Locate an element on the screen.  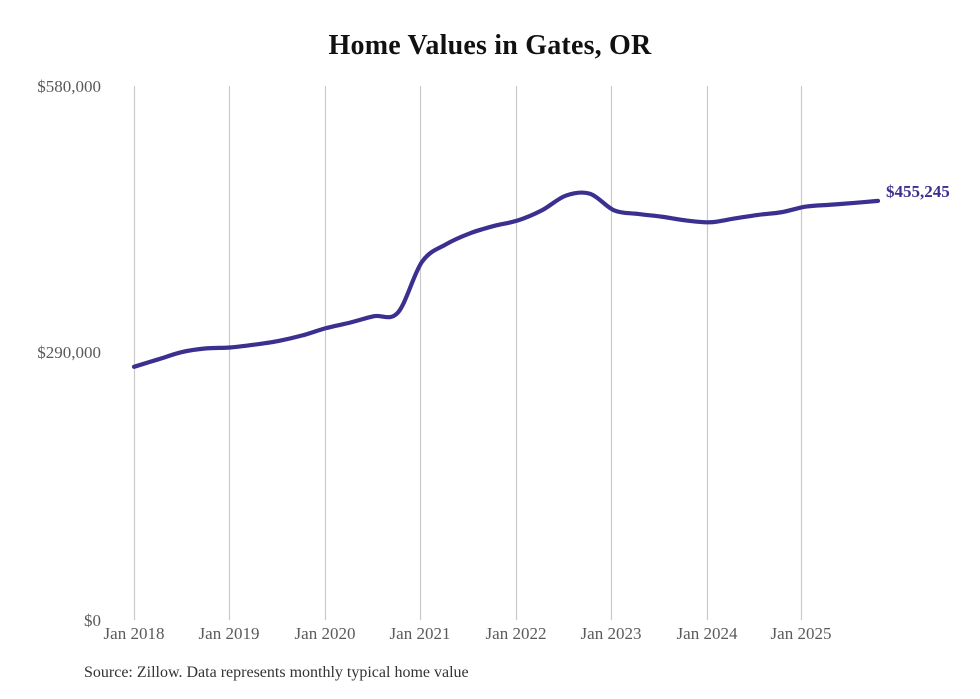
y-tick-label-580000: $580,000 is located at coordinates (69, 86).